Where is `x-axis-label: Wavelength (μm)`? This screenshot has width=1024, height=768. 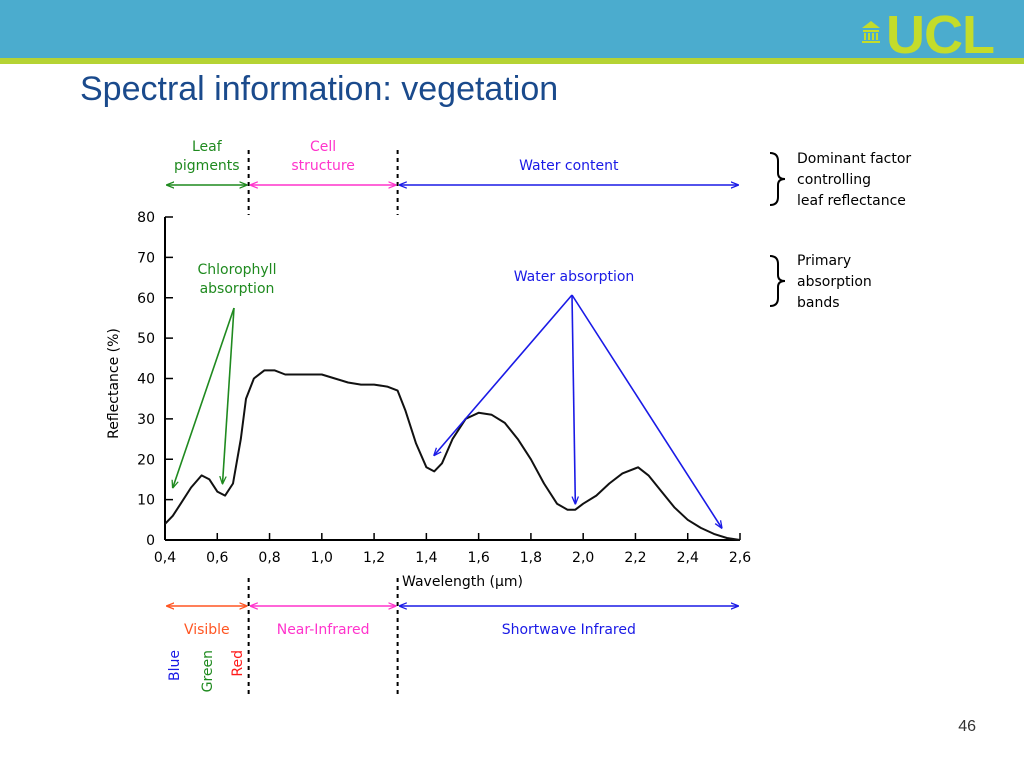
x-axis-label: Wavelength (μm) is located at coordinates (462, 582).